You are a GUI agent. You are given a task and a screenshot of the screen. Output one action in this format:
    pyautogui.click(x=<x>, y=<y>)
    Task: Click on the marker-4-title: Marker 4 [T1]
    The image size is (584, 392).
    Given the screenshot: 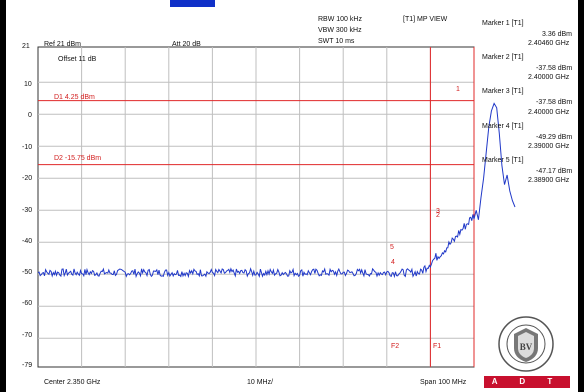 What is the action you would take?
    pyautogui.click(x=503, y=126)
    